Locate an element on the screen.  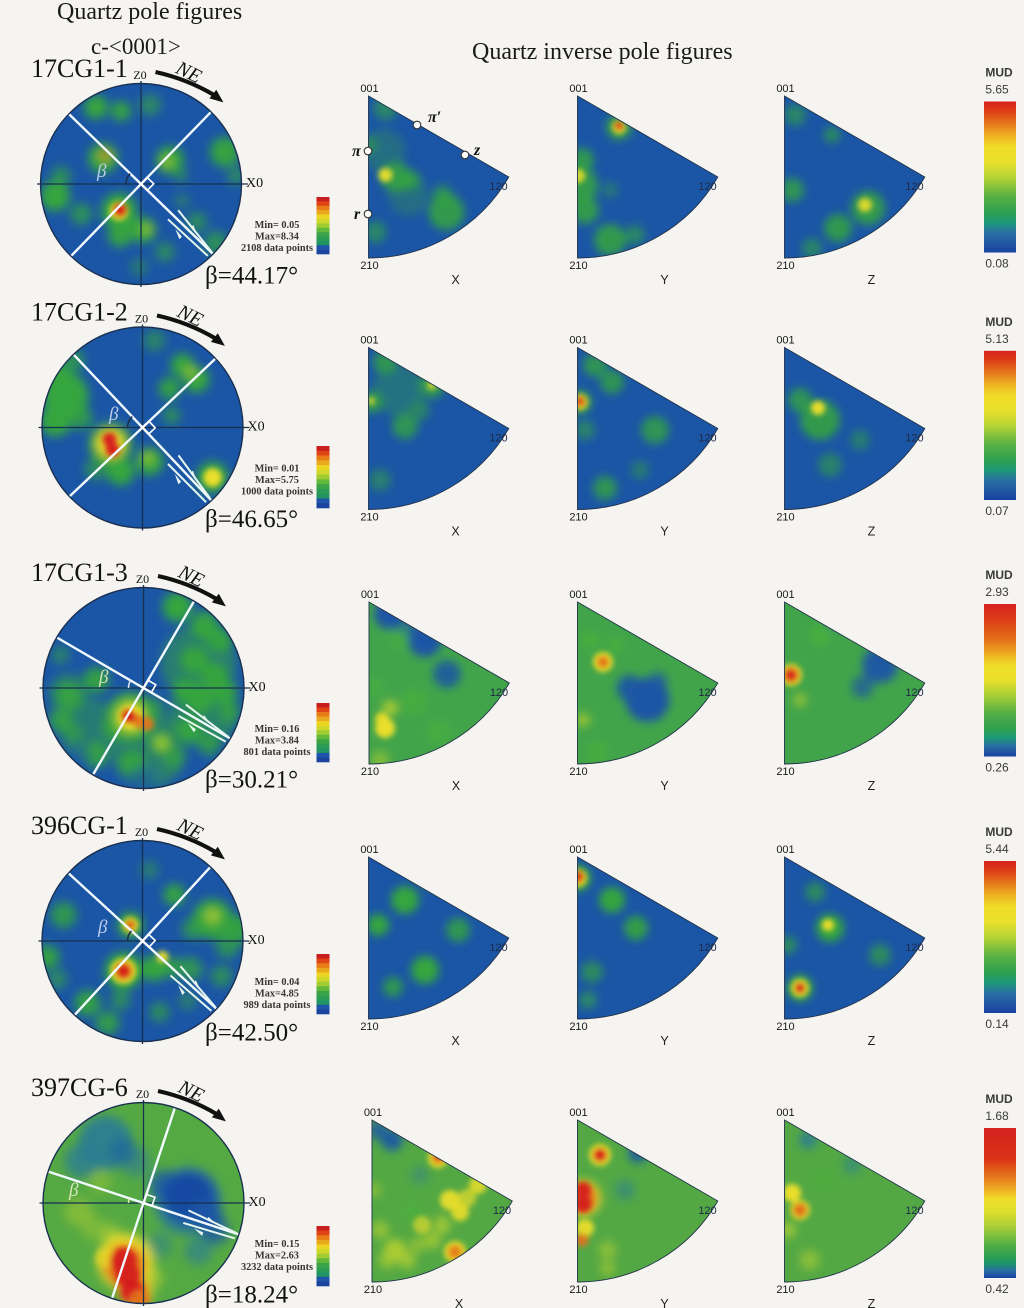
svg-text: 5.44 is located at coordinates (997, 849).